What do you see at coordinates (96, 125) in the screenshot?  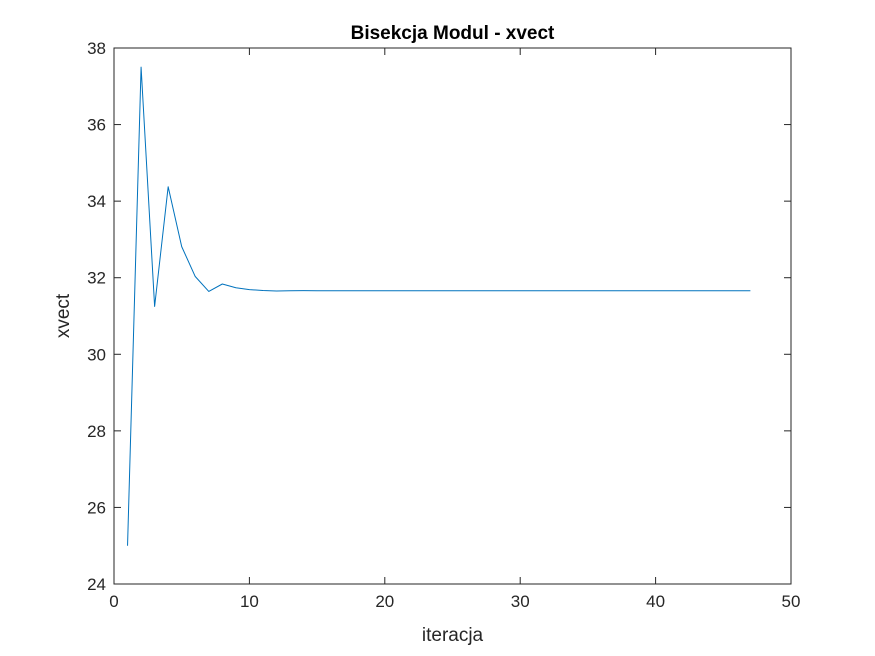 I see `y-tick-label: 36` at bounding box center [96, 125].